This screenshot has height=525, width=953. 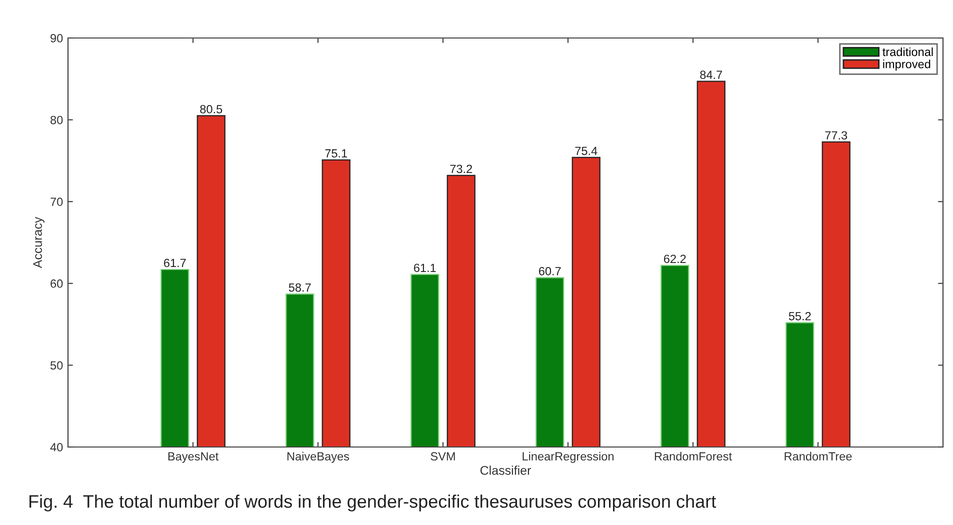 I want to click on data-label: 62.2, so click(x=675, y=259).